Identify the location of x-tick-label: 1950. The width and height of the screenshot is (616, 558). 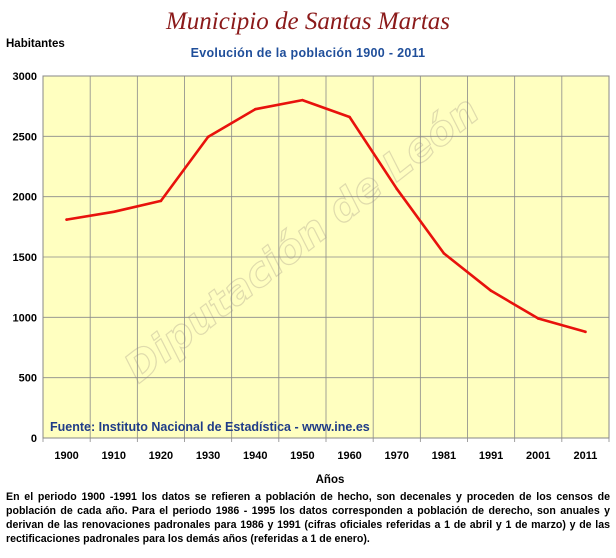
(302, 456).